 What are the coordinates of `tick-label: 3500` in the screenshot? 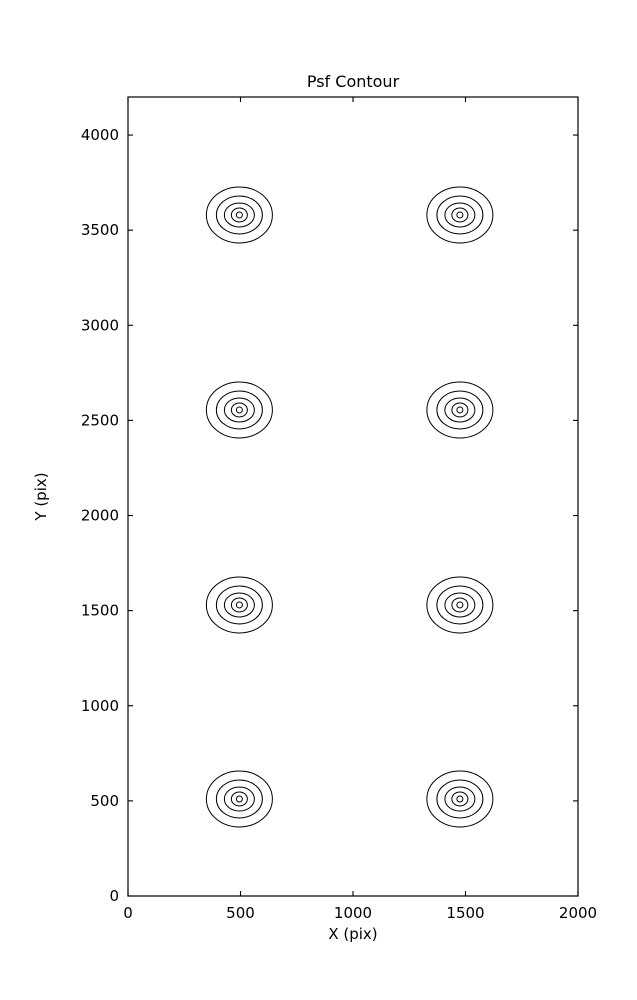 It's located at (100, 230).